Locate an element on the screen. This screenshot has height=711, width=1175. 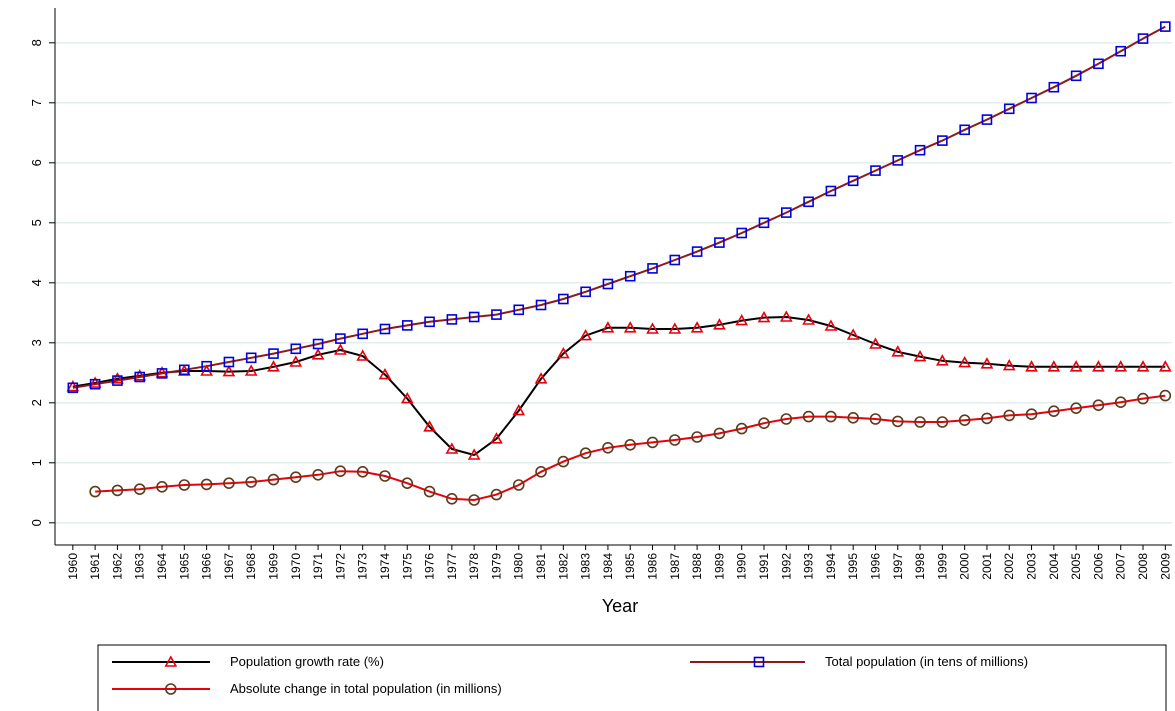
x-tick-label: 2001 is located at coordinates (987, 566).